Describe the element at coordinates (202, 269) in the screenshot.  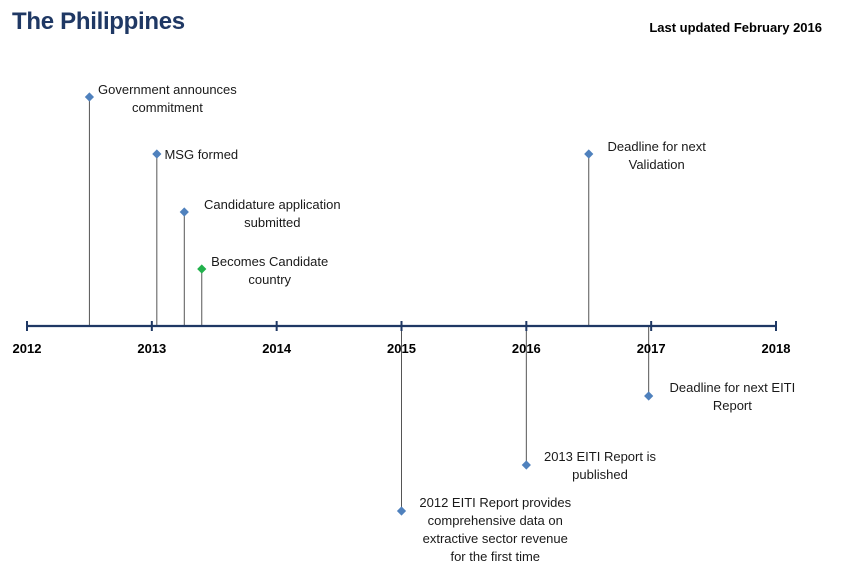
I see `event-marker-becomes-candidate-country` at that location.